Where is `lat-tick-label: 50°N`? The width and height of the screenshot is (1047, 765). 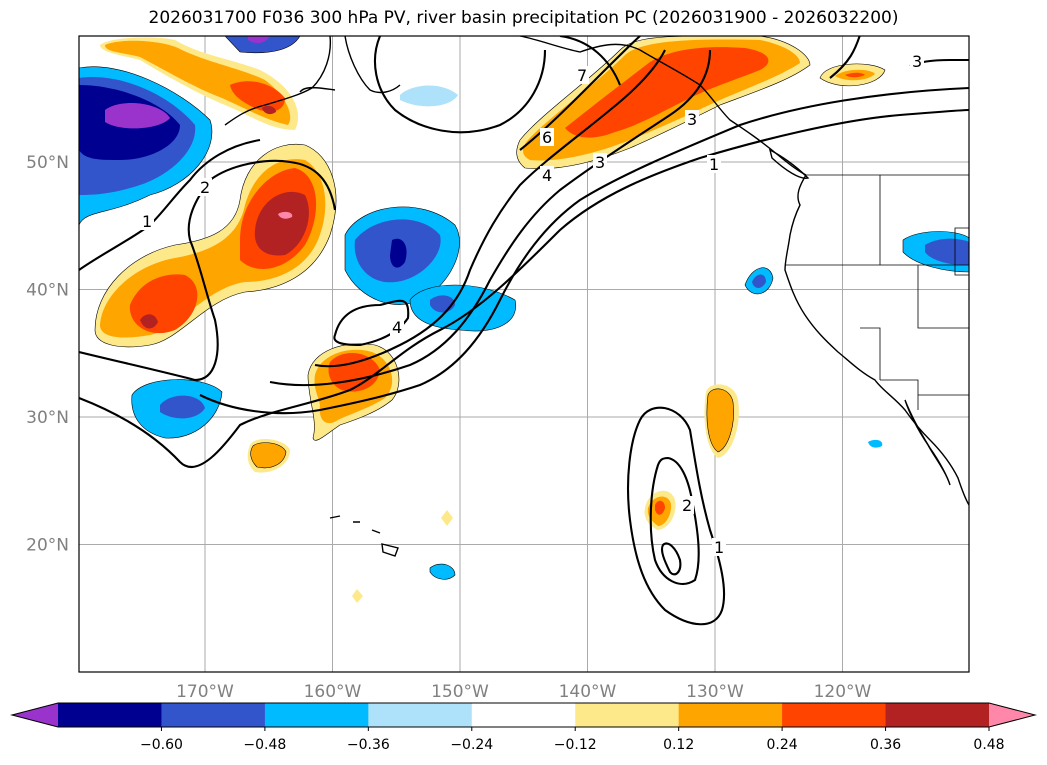
lat-tick-label: 50°N is located at coordinates (47, 163).